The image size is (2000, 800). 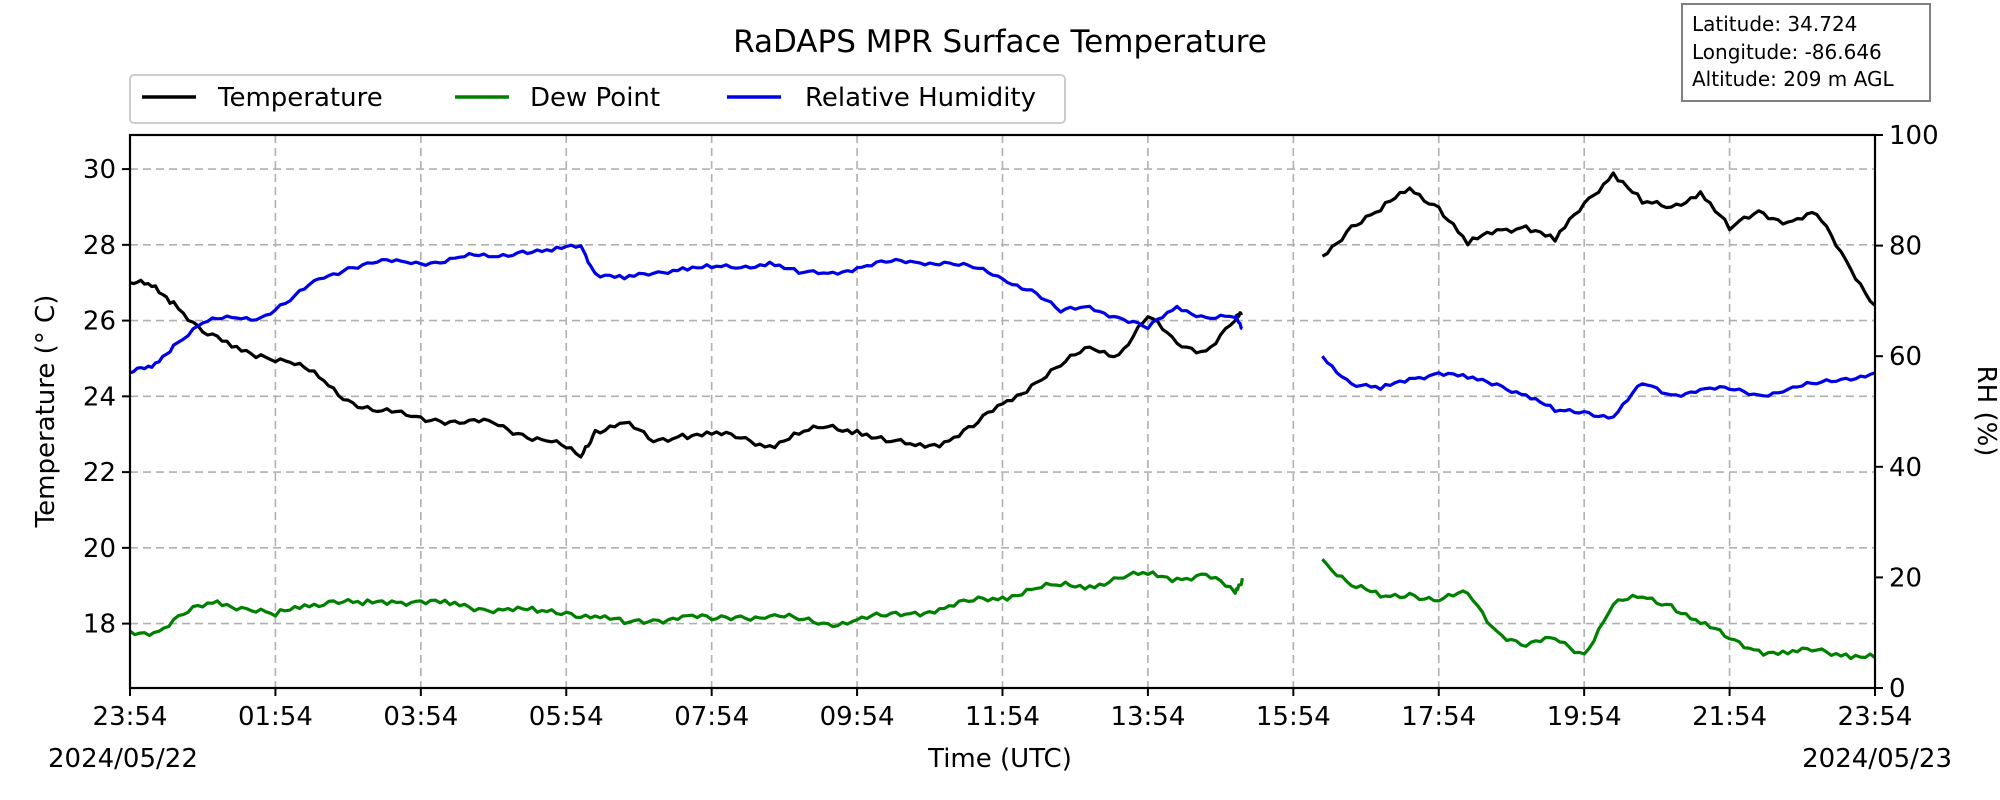 What do you see at coordinates (711, 717) in the screenshot?
I see `x-tick-label: 07:54` at bounding box center [711, 717].